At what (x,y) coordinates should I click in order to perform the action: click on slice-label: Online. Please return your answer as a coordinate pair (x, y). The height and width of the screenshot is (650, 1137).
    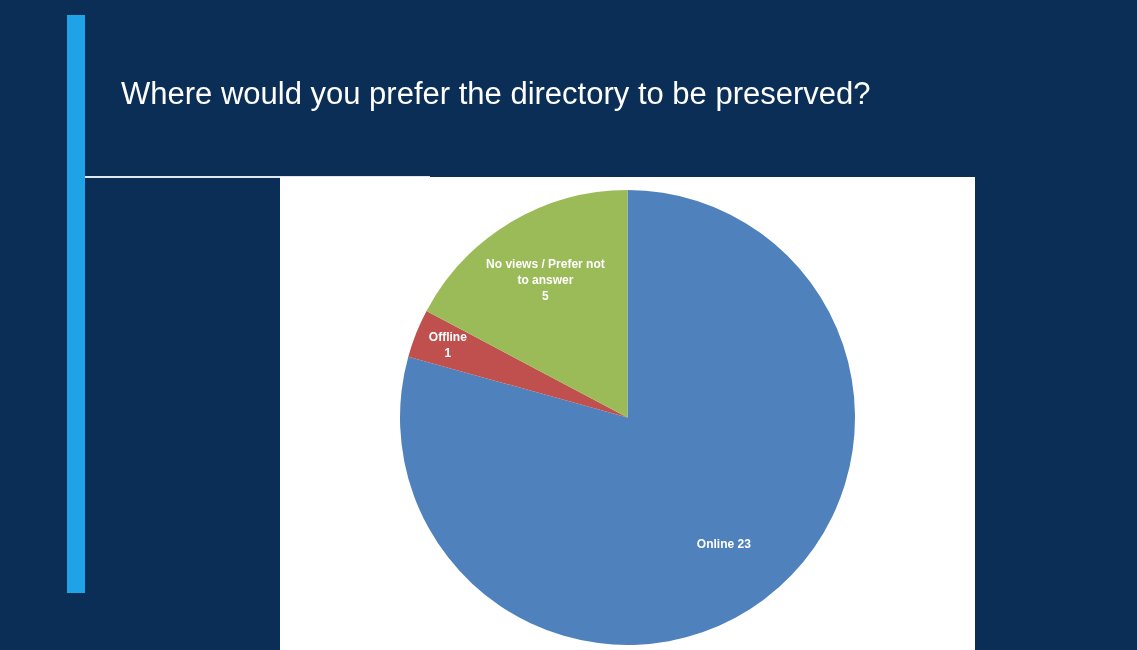
    Looking at the image, I should click on (715, 543).